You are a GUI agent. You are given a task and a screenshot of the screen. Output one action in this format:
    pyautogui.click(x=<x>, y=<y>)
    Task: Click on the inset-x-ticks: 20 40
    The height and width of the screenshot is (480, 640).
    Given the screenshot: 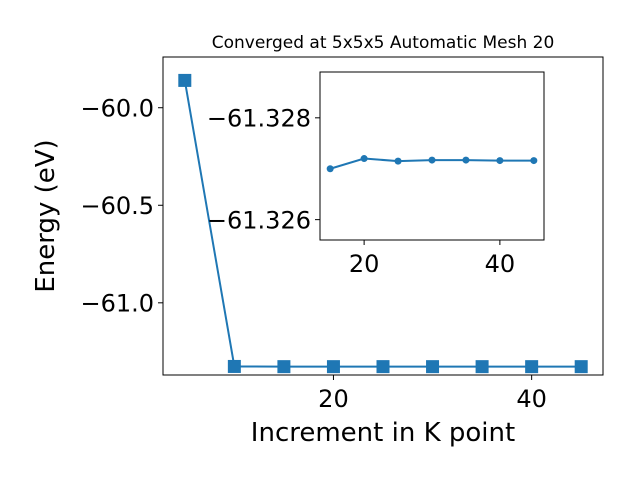 What is the action you would take?
    pyautogui.click(x=432, y=259)
    